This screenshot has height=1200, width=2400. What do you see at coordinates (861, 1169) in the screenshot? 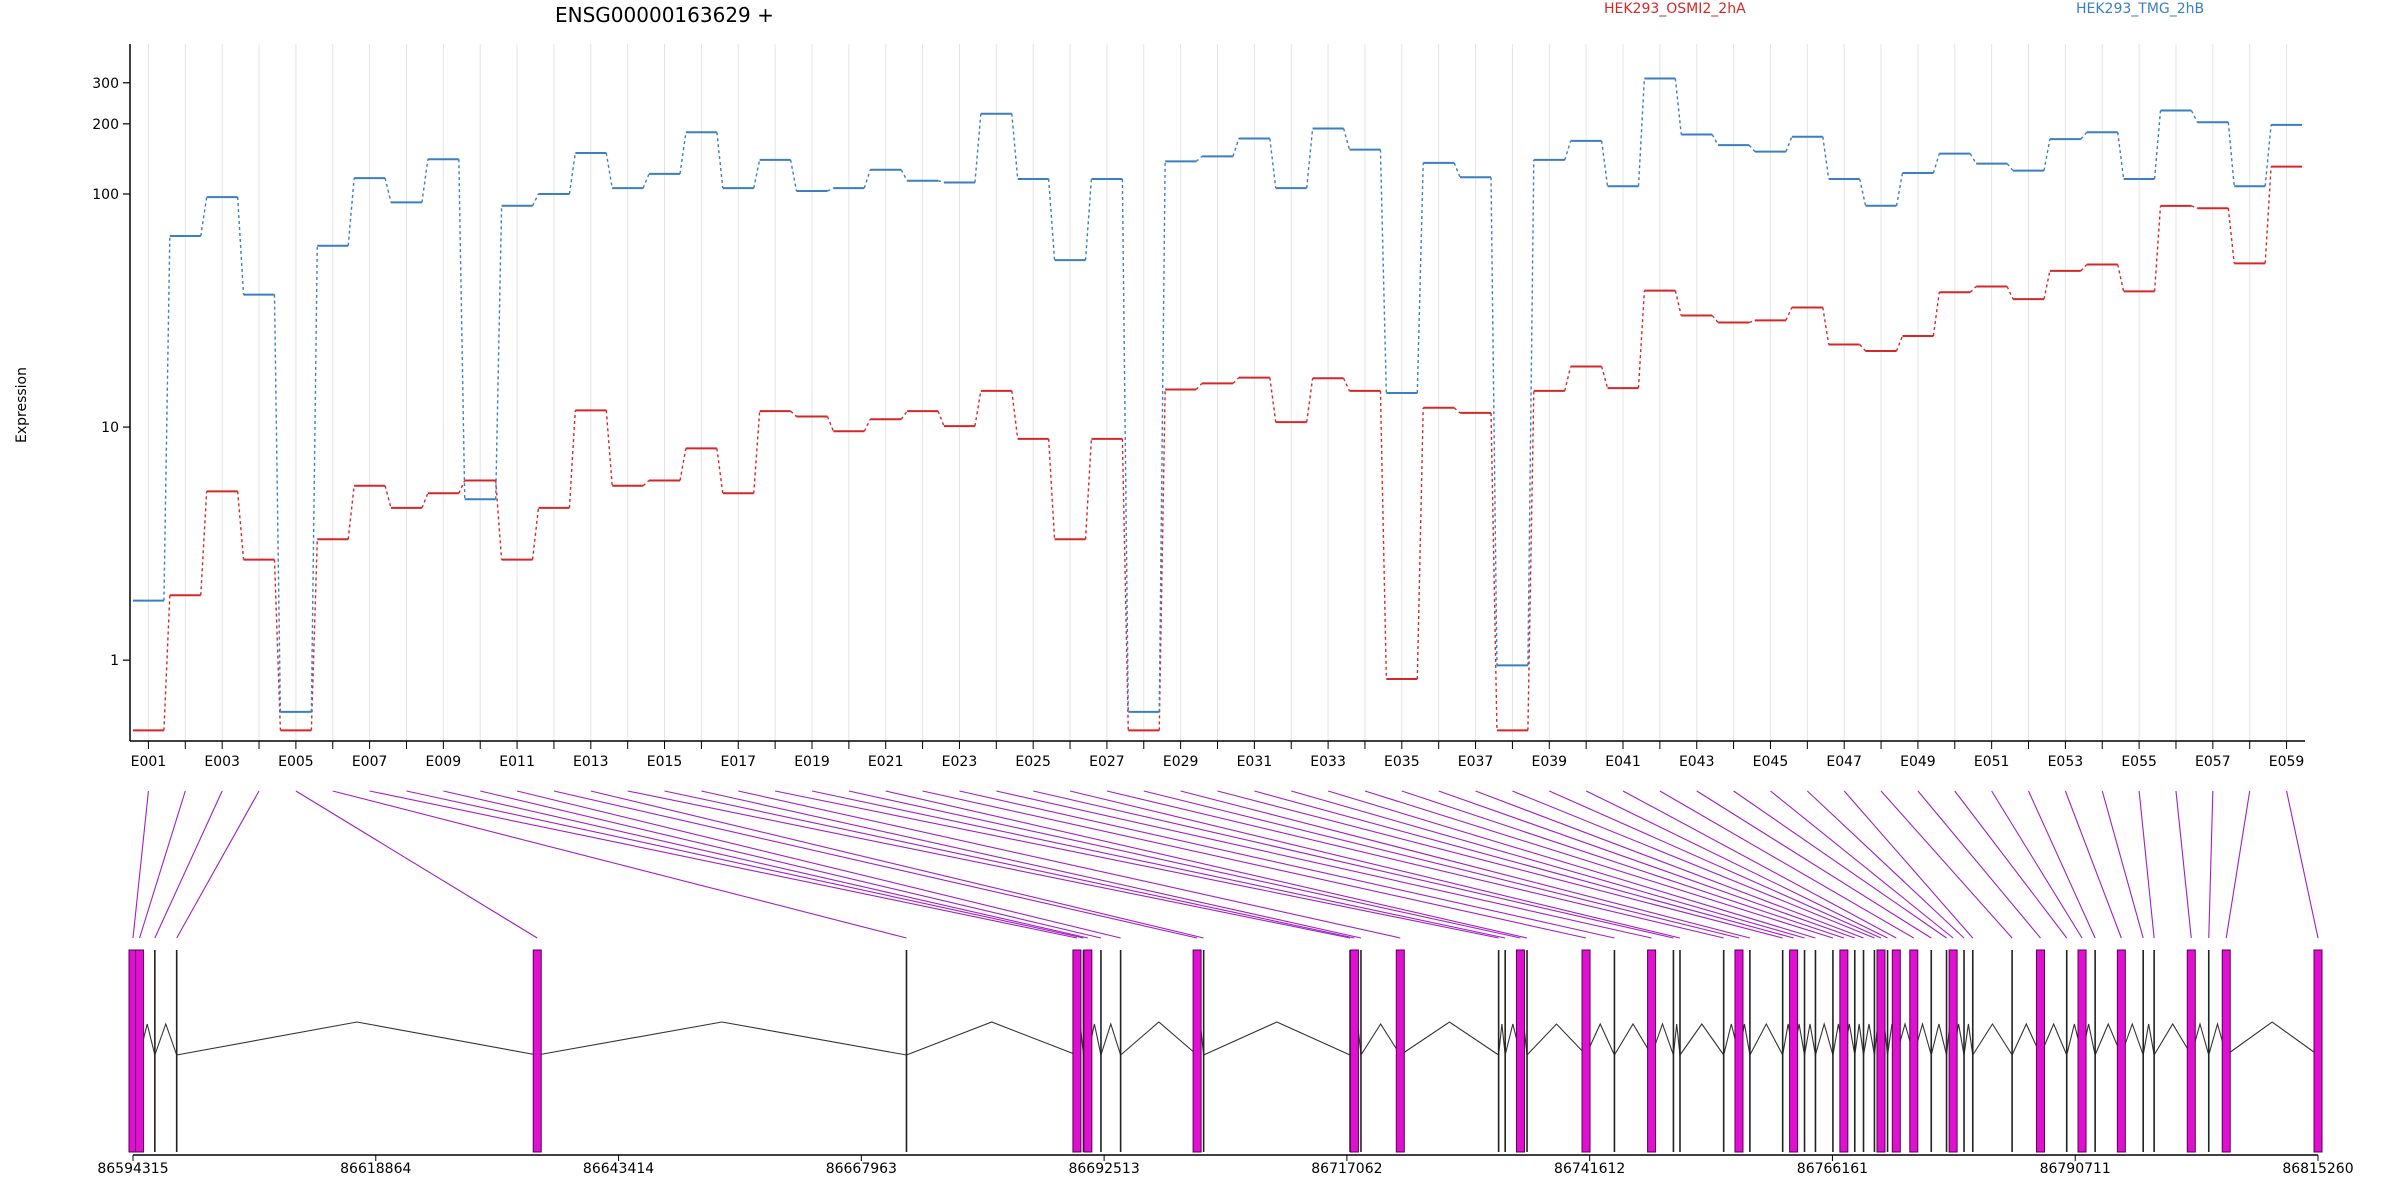
I see `genomic-tick-label: 86667963` at bounding box center [861, 1169].